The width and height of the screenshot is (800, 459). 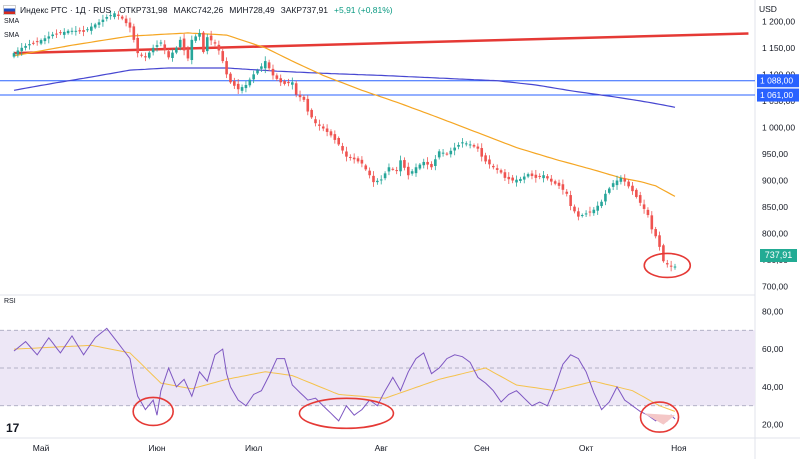 I want to click on time-axis: Май Июн Июл Авг Сен Окт Ноя, so click(x=360, y=448).